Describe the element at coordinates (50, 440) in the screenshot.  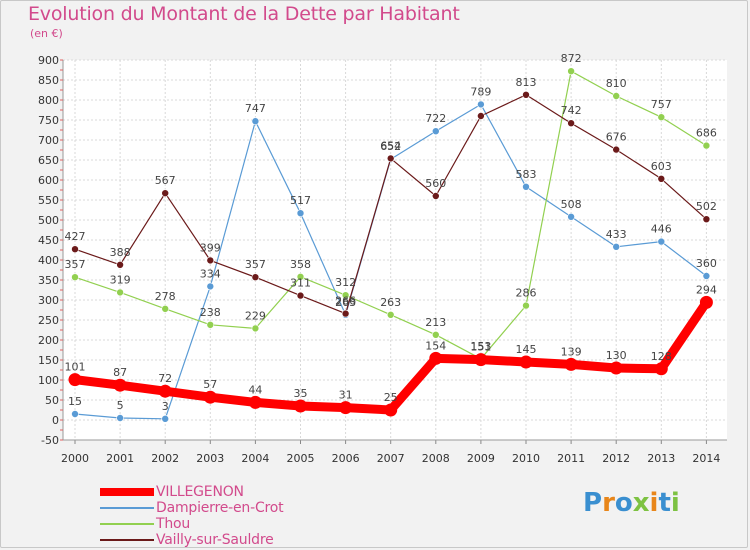
I see `y-tick-label: -50` at that location.